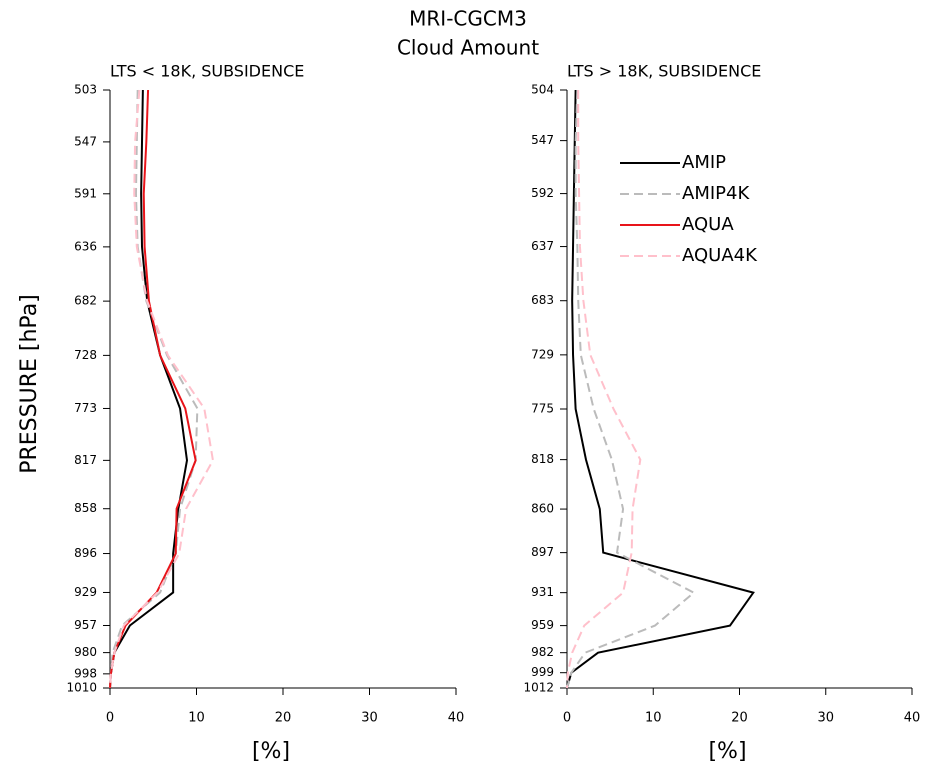 The width and height of the screenshot is (936, 771). What do you see at coordinates (85, 652) in the screenshot?
I see `y-tick-label: 980` at bounding box center [85, 652].